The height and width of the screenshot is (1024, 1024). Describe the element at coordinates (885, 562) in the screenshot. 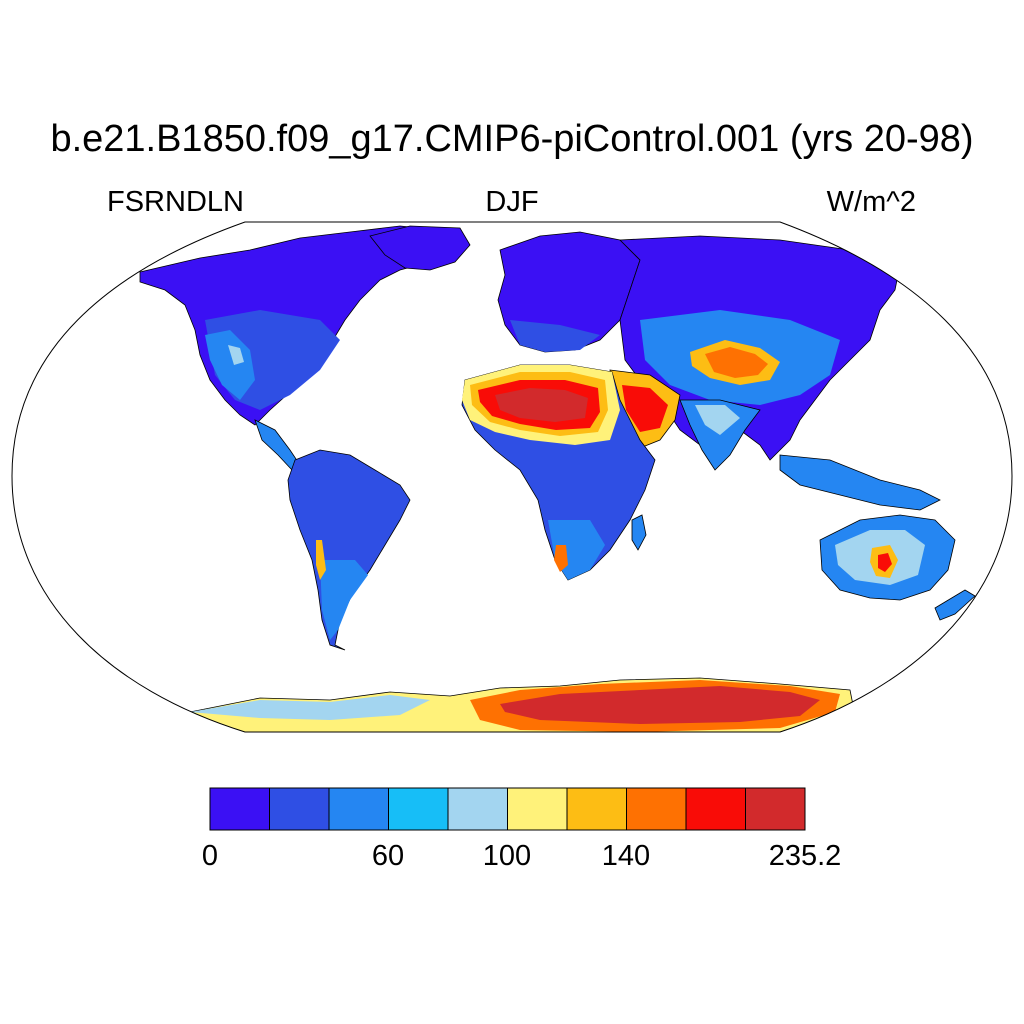

I see `australia-hotspot` at that location.